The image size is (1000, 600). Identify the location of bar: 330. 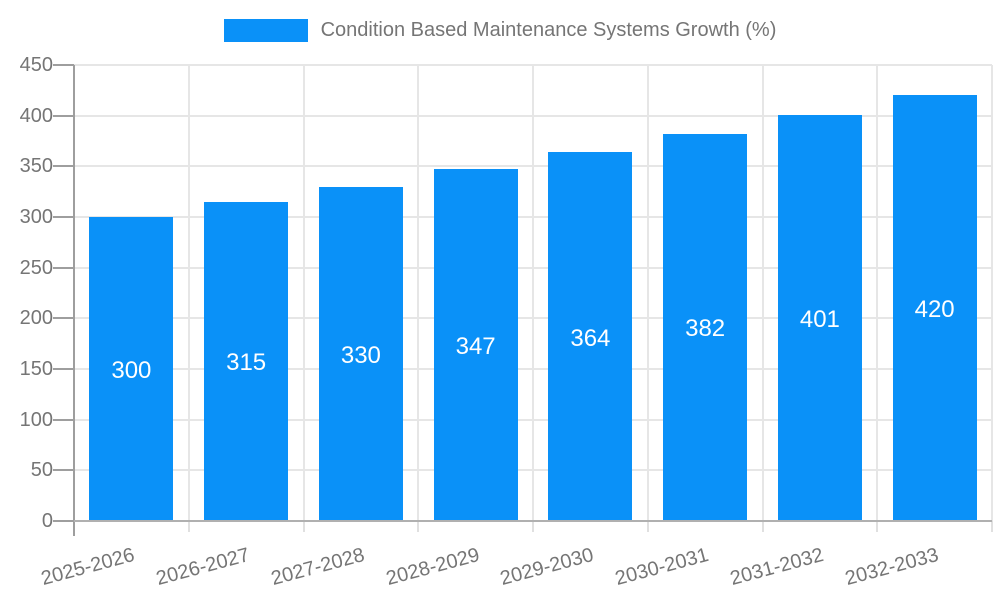
(360, 353).